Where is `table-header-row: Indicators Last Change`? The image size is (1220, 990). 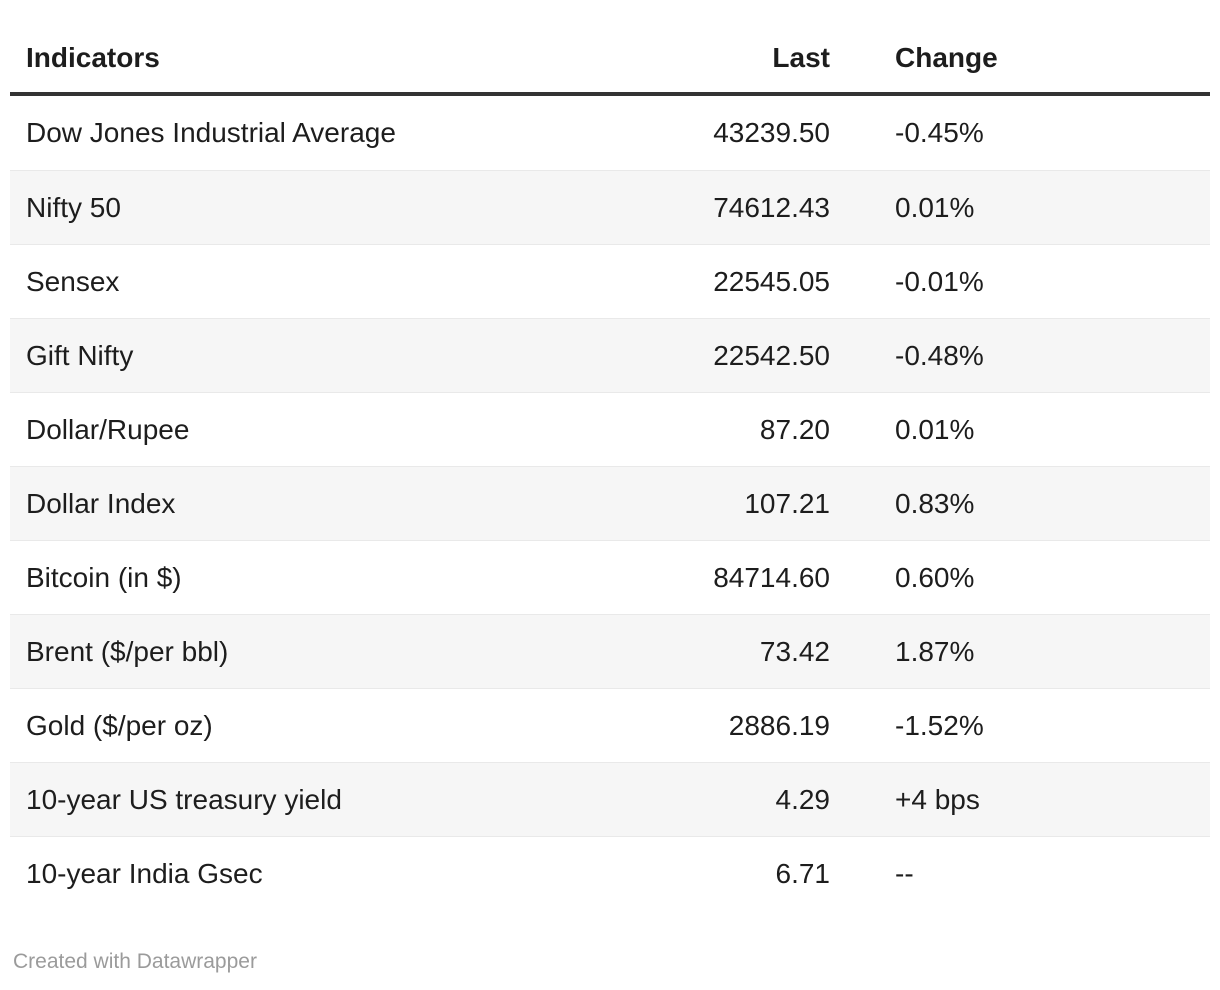
table-header-row: Indicators Last Change is located at coordinates (610, 48).